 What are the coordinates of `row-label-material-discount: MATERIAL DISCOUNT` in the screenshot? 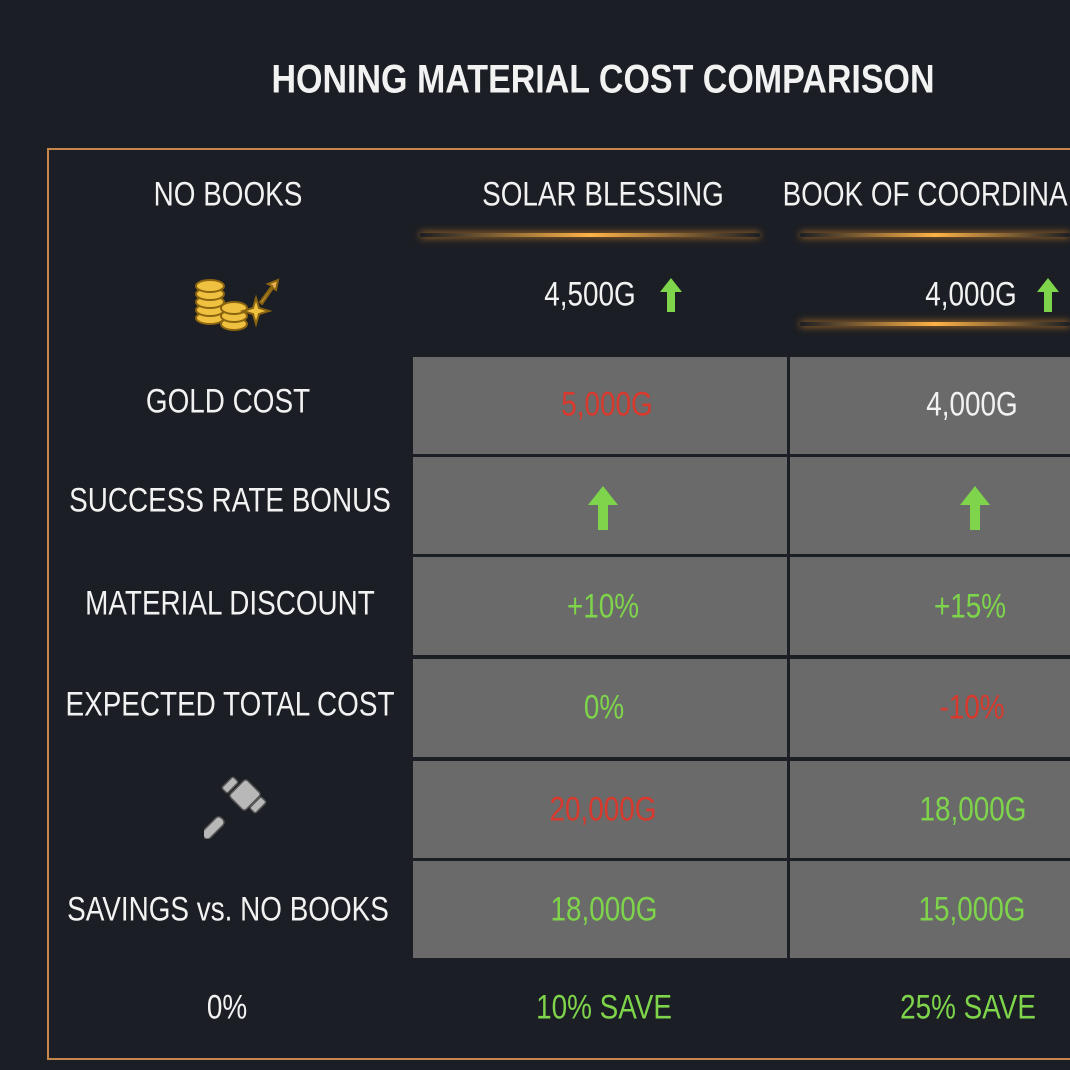 It's located at (230, 603).